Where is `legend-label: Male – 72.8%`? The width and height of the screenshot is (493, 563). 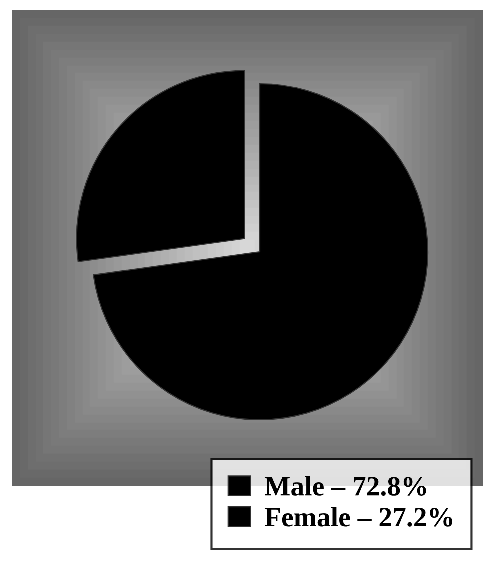
legend-label: Male – 72.8% is located at coordinates (345, 486).